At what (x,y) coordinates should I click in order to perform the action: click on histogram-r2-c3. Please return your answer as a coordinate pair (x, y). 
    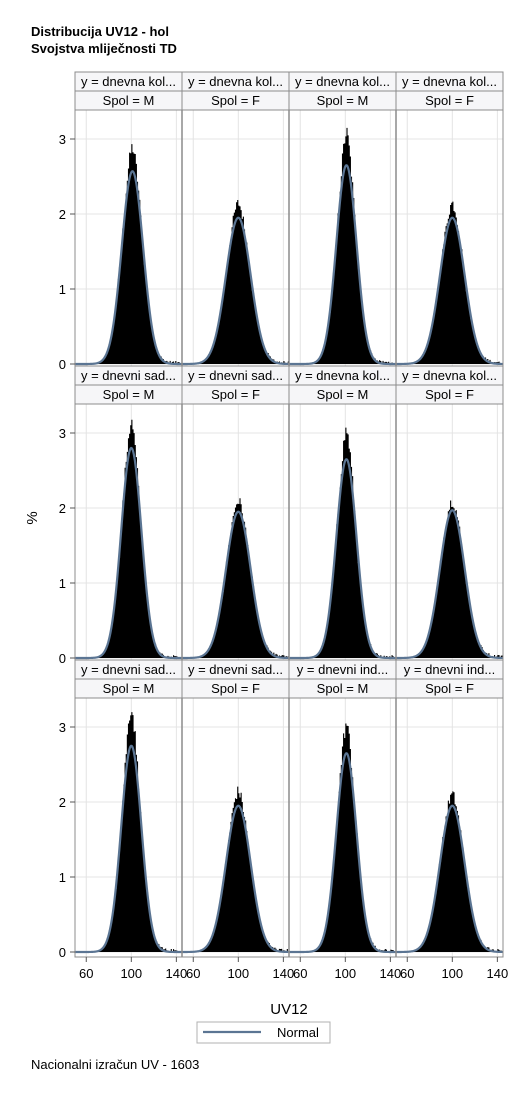
    Looking at the image, I should click on (342, 543).